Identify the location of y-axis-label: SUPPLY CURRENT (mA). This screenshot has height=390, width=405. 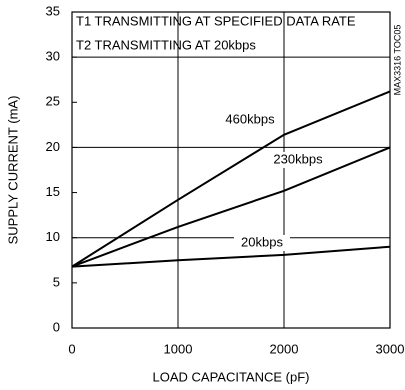
(12, 170).